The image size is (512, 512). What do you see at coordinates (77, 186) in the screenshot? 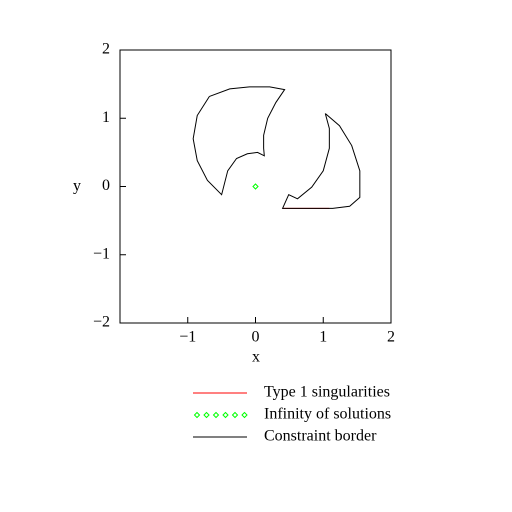
I see `y-axis-label: y` at bounding box center [77, 186].